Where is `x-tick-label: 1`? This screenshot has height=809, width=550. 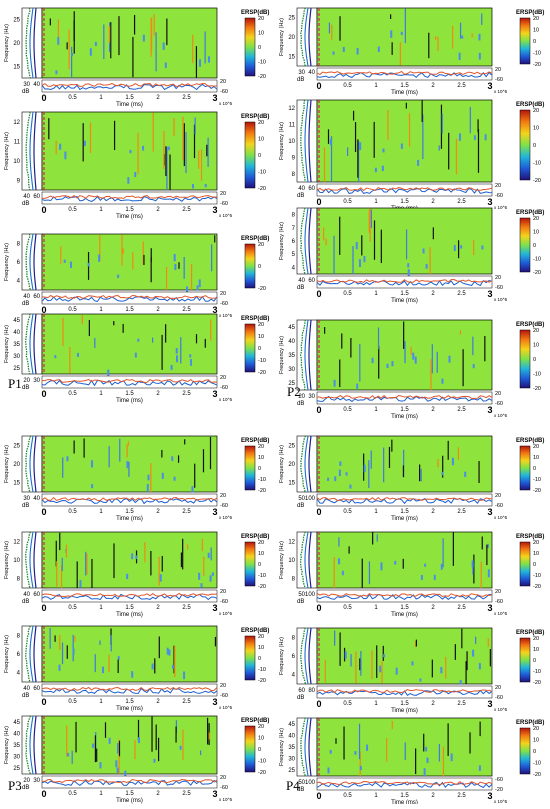 x-tick-label: 1 is located at coordinates (376, 86).